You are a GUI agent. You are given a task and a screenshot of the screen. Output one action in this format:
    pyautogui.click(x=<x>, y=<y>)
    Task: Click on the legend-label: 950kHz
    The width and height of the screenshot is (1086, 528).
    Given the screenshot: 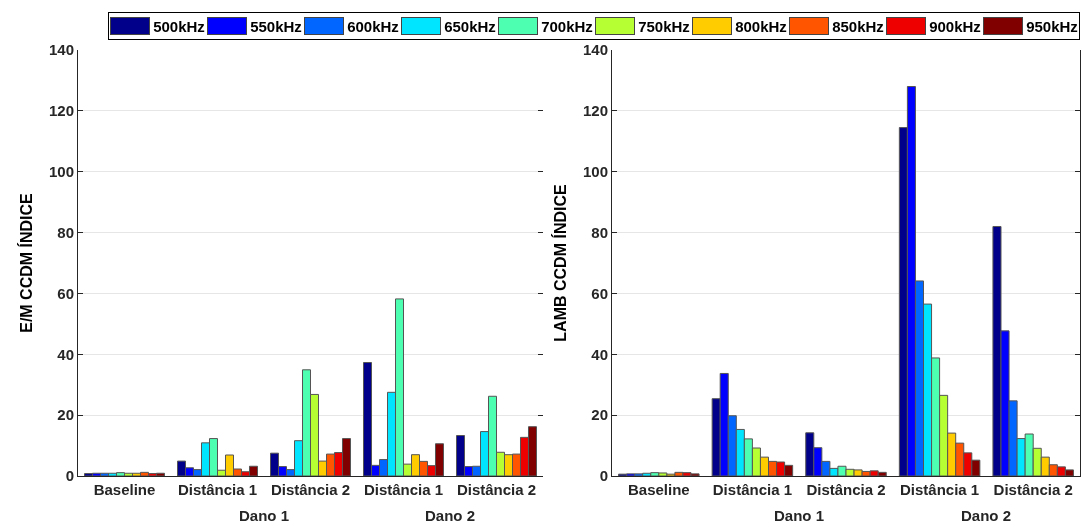 What is the action you would take?
    pyautogui.click(x=1052, y=26)
    